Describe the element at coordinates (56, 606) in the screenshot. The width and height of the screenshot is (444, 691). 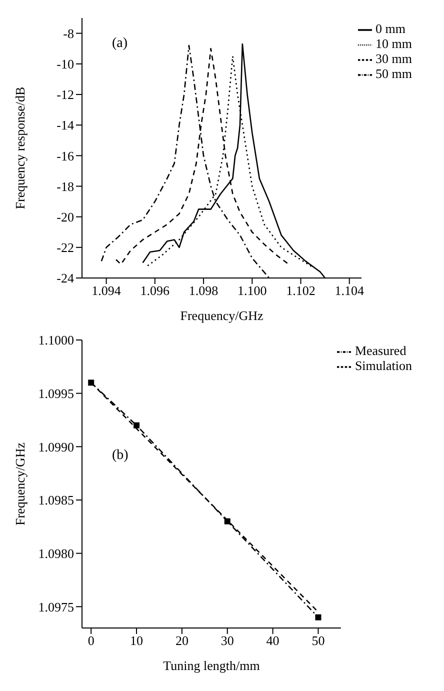
I see `y-tick-label: 1.0975` at that location.